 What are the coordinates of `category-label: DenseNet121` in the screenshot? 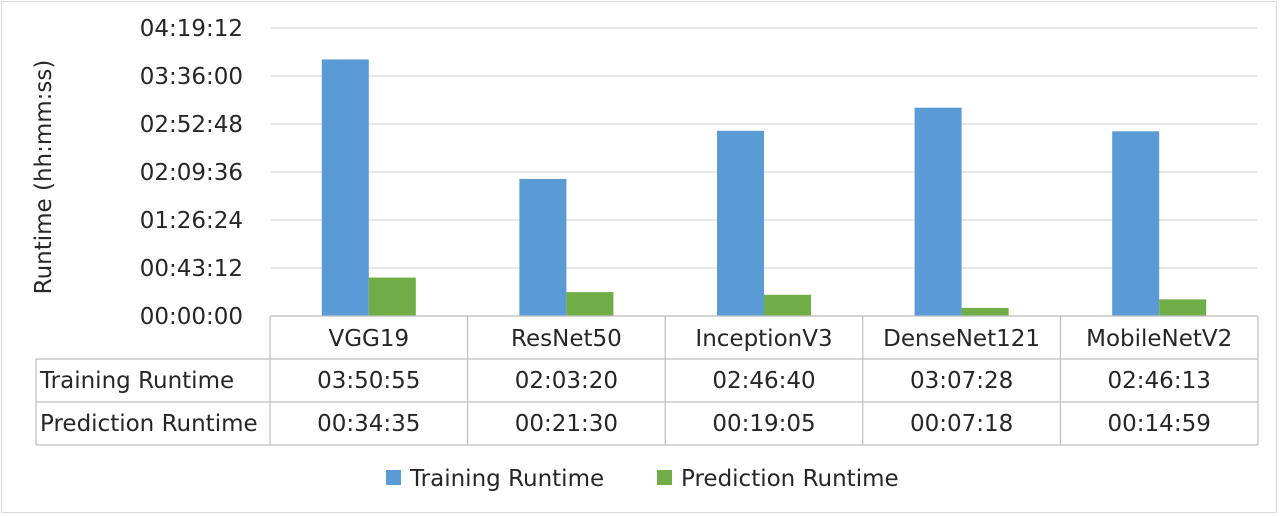 It's located at (961, 339).